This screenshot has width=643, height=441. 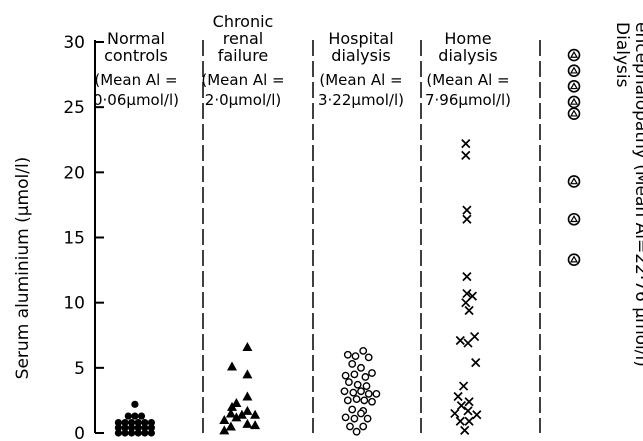 I want to click on group-name-label: failure, so click(x=243, y=55).